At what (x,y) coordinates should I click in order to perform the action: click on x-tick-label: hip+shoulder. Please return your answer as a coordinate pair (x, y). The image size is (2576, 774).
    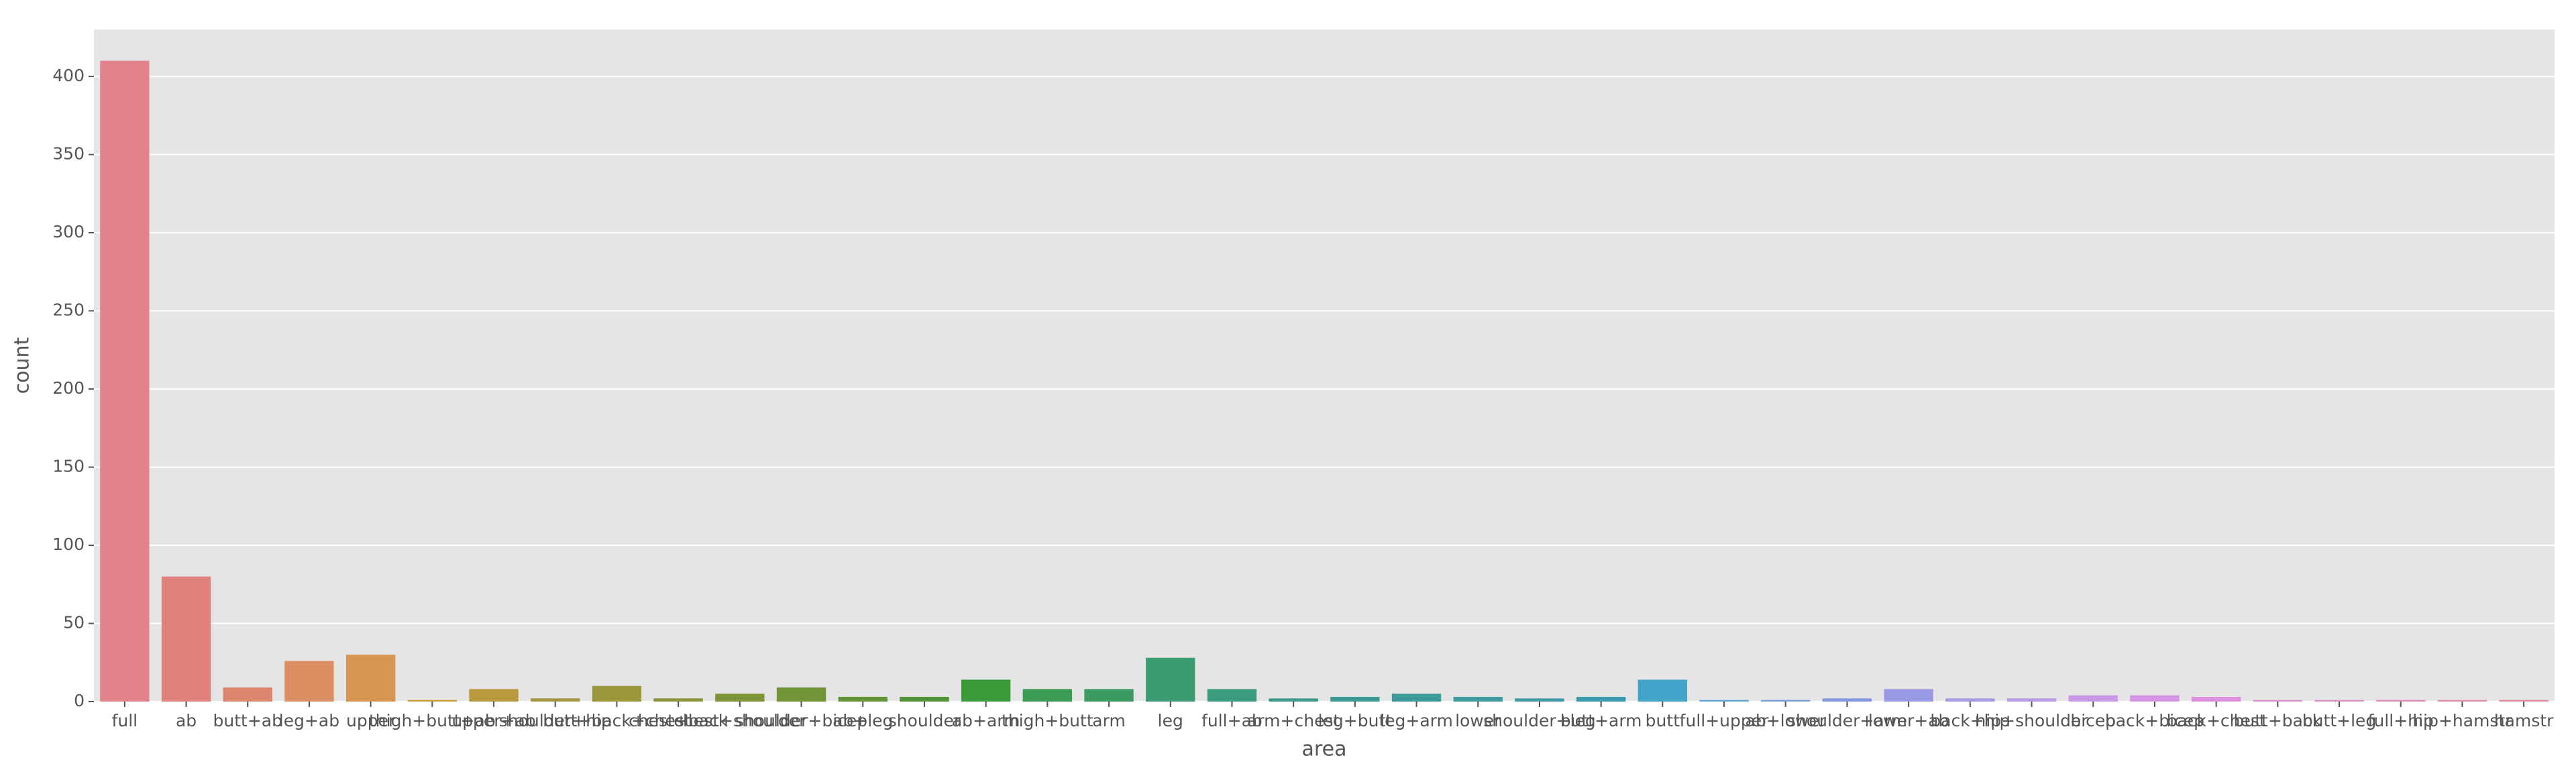
    Looking at the image, I should click on (2032, 720).